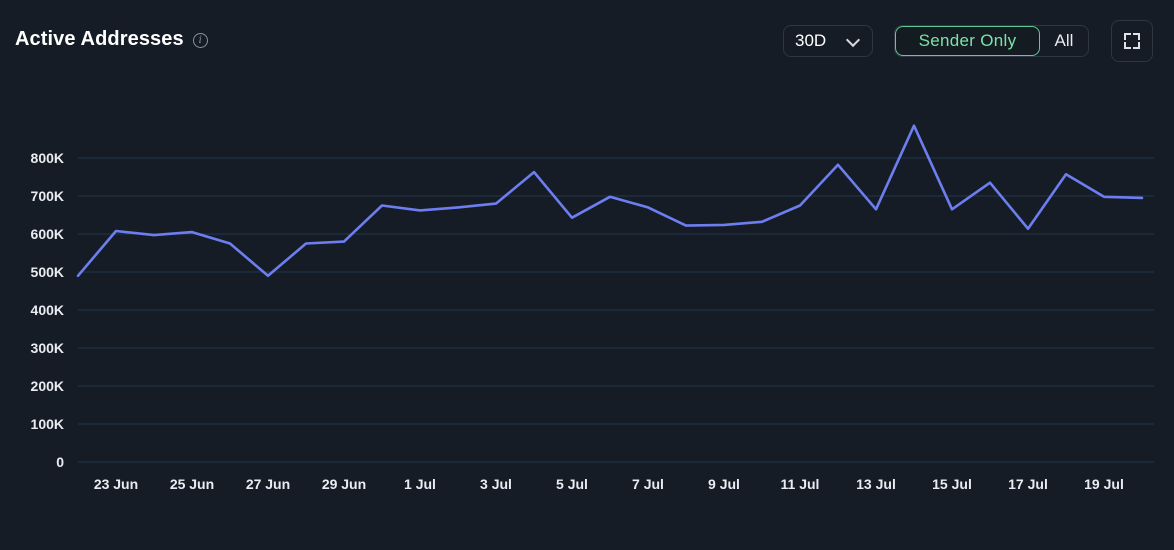 This screenshot has height=550, width=1174. I want to click on y-tick-label: 500K, so click(47, 272).